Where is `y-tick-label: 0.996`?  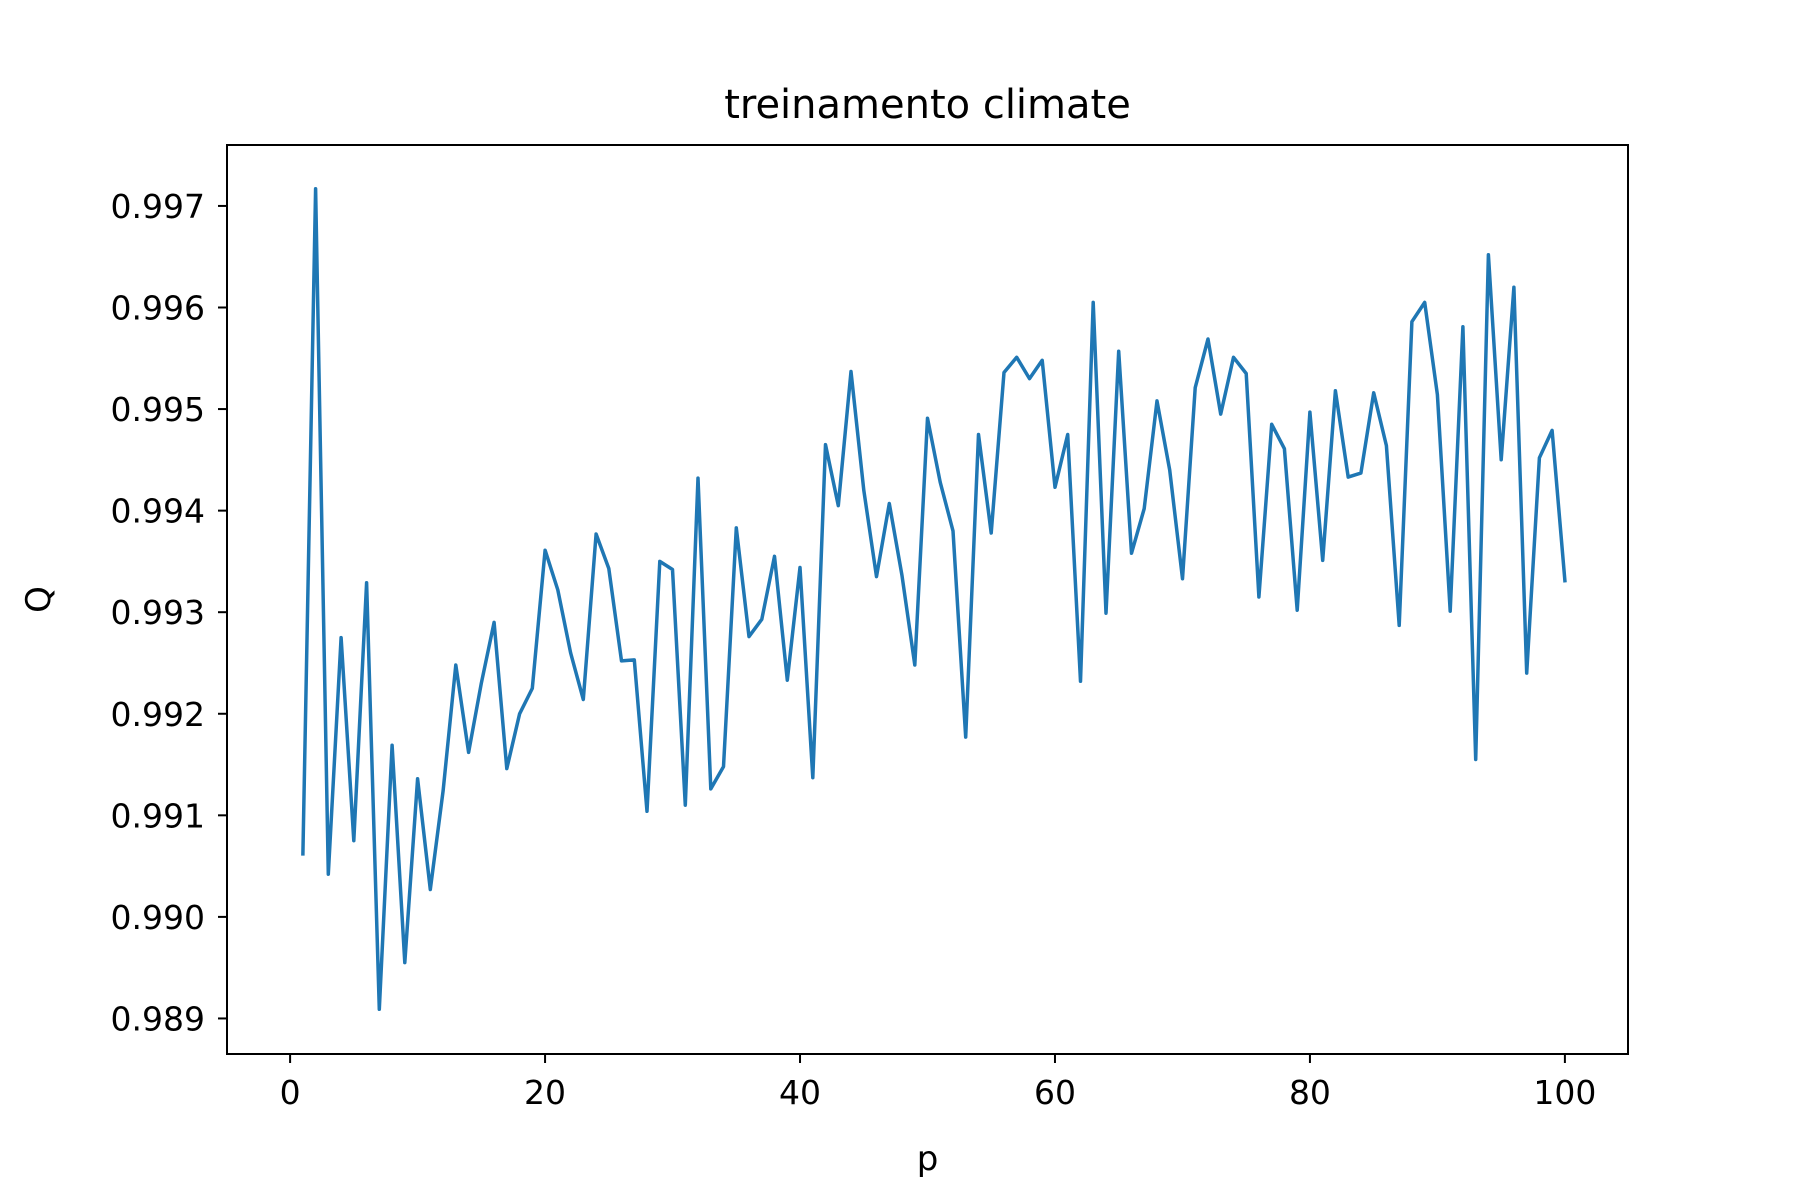
y-tick-label: 0.996 is located at coordinates (158, 308).